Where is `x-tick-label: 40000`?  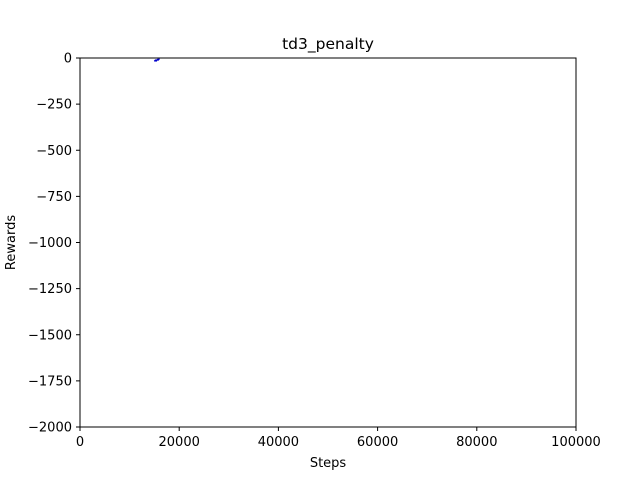
x-tick-label: 40000 is located at coordinates (278, 442).